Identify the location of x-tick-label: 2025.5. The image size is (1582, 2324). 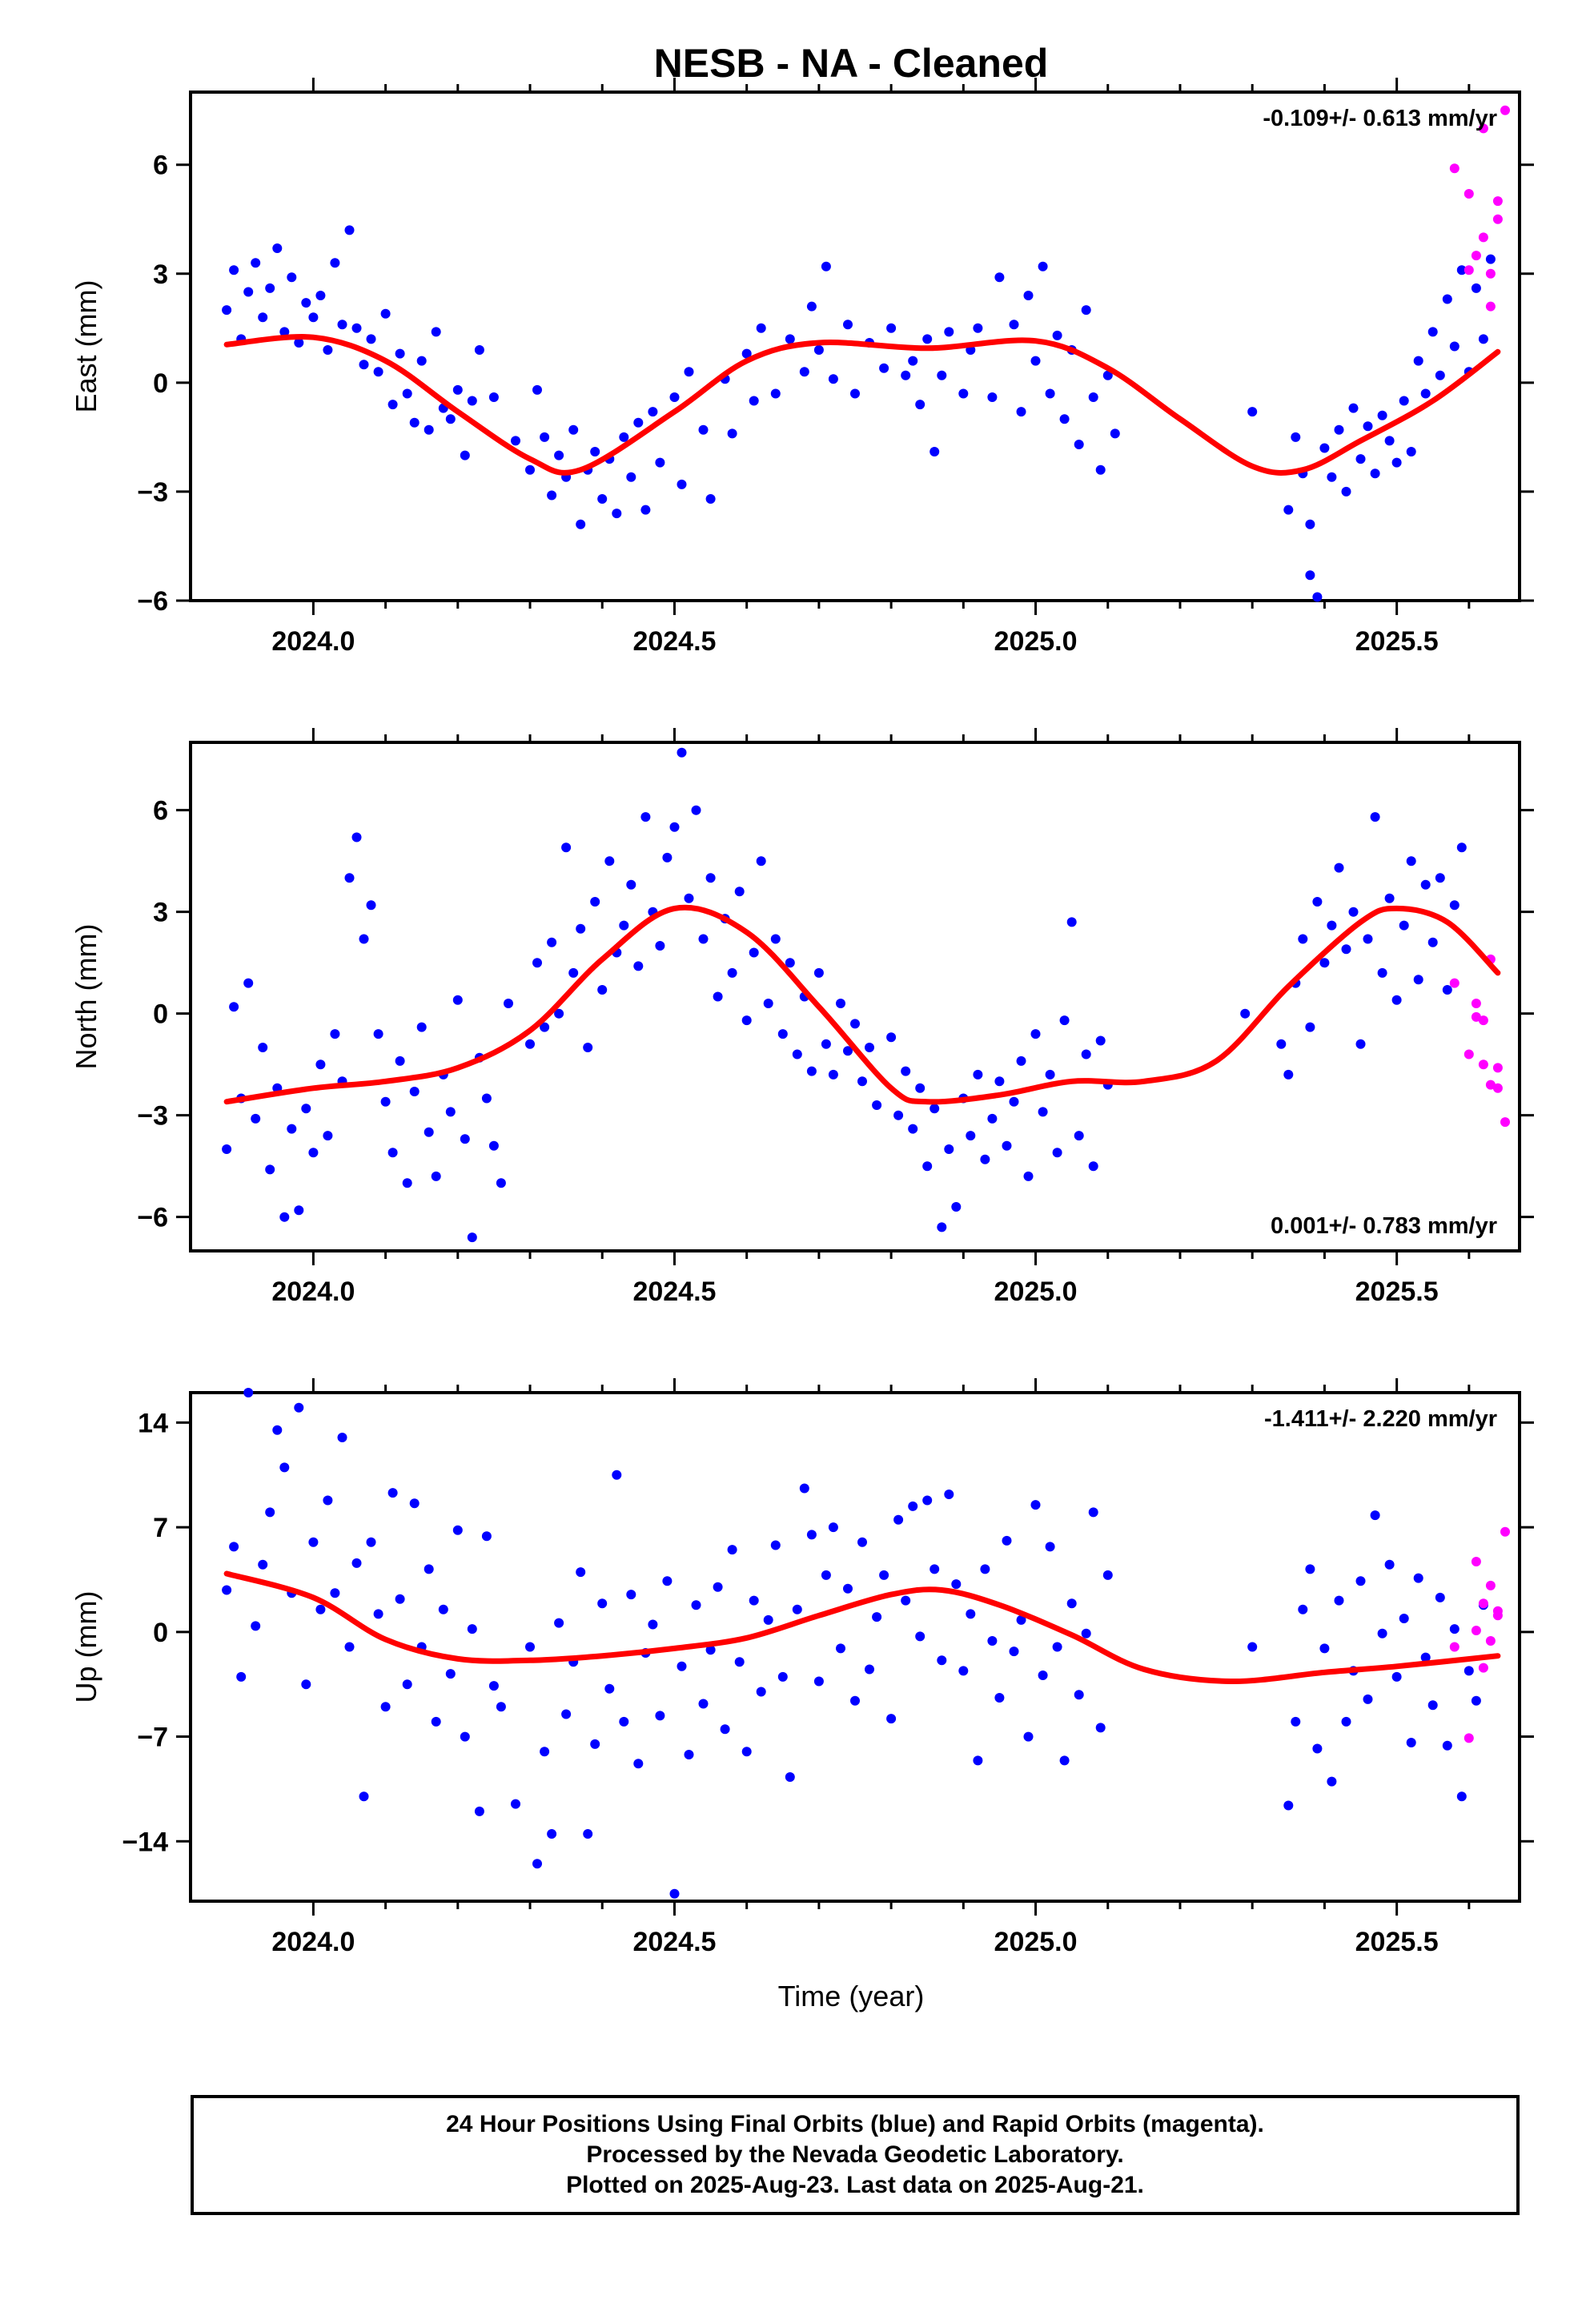
(1397, 1942).